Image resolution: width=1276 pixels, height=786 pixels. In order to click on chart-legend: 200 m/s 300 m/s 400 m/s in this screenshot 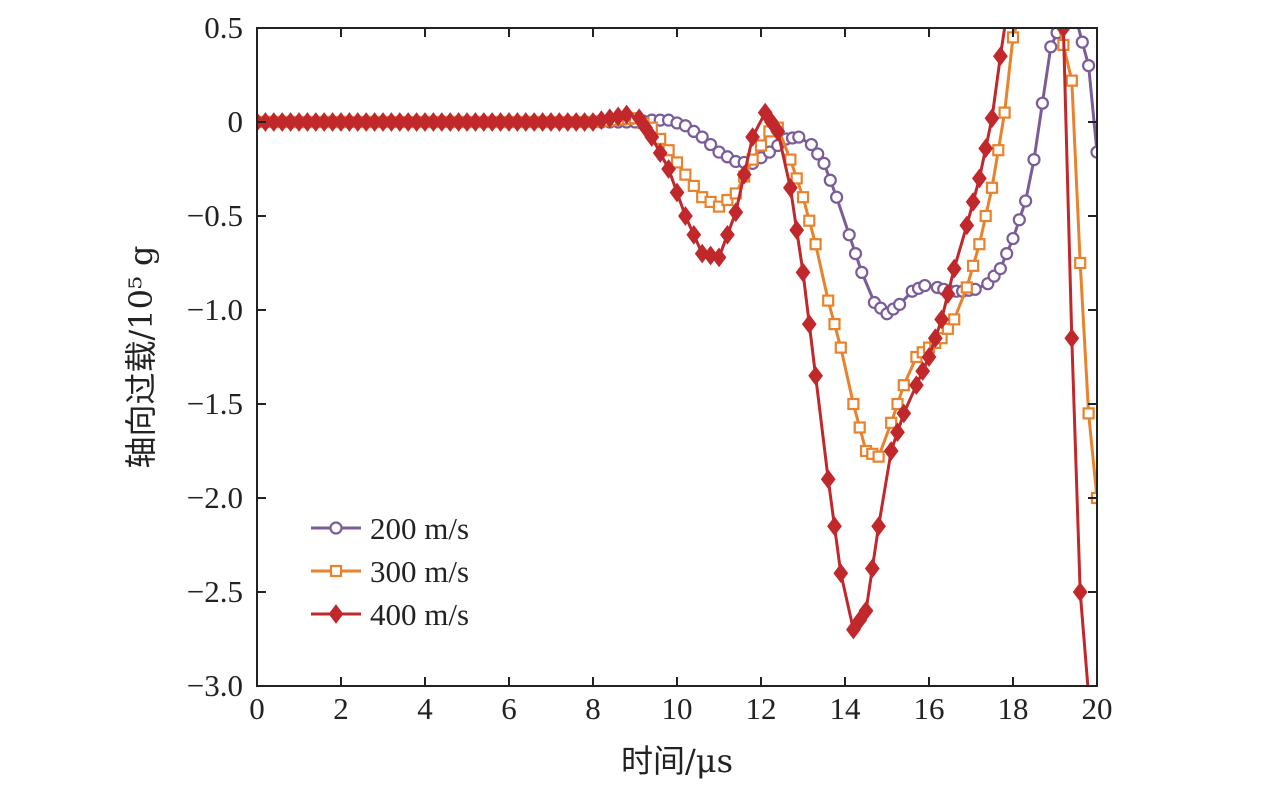, I will do `click(390, 571)`.